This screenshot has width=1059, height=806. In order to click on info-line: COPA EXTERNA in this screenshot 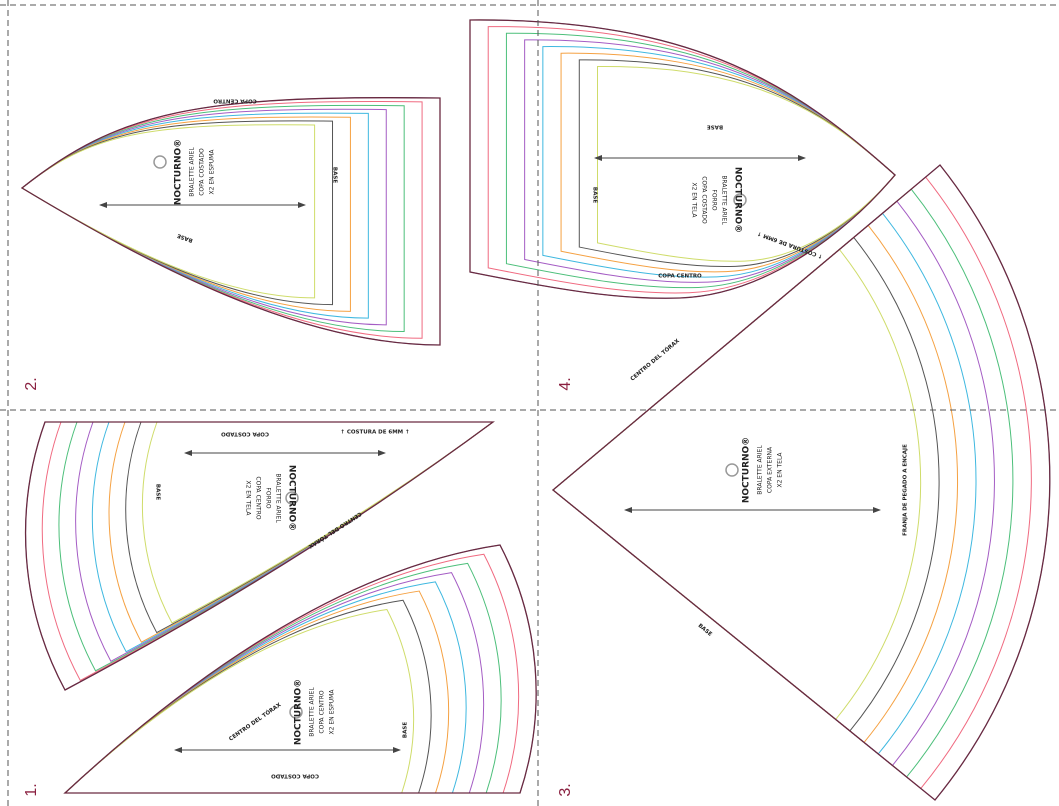, I will do `click(770, 469)`.